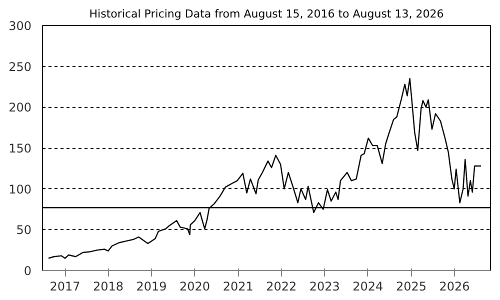 This screenshot has height=300, width=500. I want to click on y-tick-label: 300, so click(20, 26).